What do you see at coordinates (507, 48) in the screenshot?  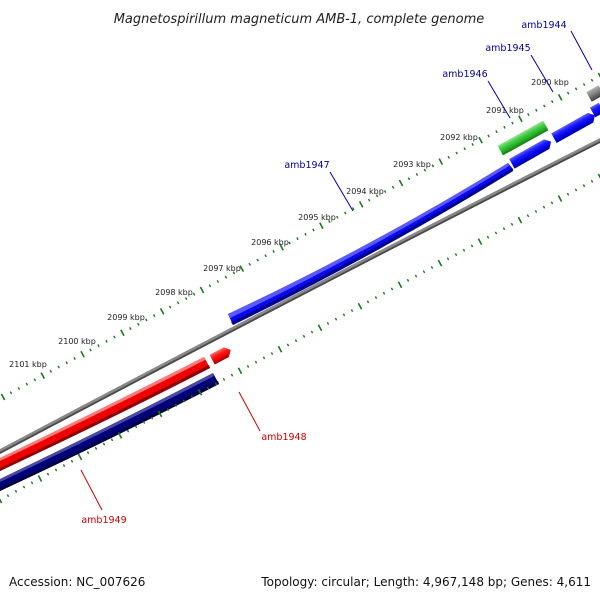 I see `gene-label-amb1945: amb1945` at bounding box center [507, 48].